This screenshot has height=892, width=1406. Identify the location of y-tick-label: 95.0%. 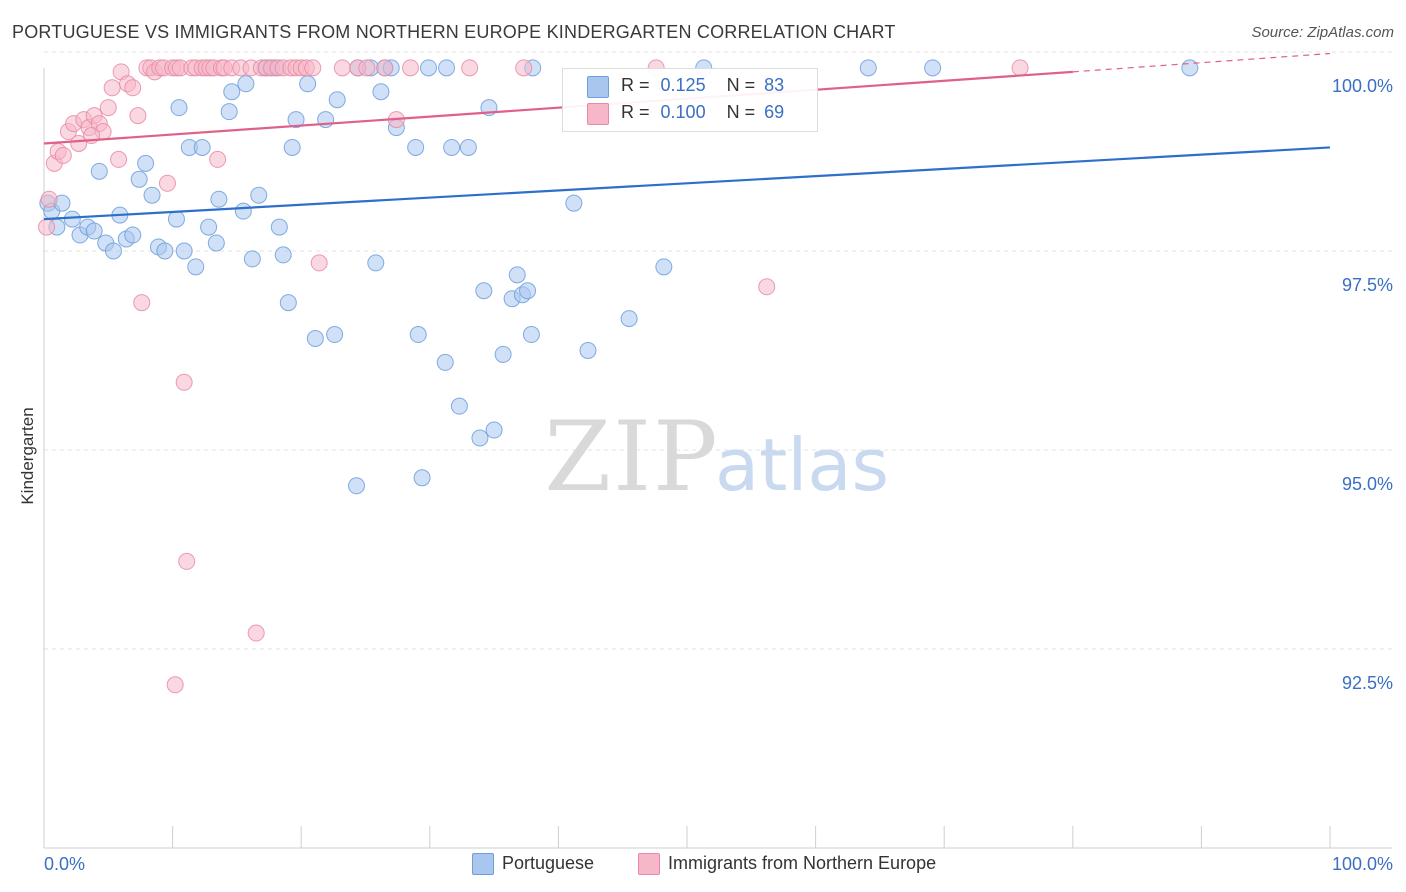
(1367, 484).